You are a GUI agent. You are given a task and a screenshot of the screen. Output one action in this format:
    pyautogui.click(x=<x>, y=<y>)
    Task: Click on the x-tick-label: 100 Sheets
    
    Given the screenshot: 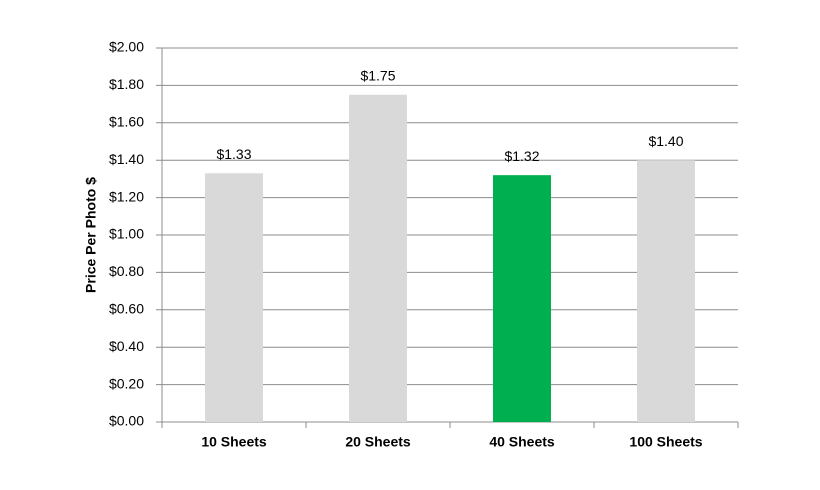 What is the action you would take?
    pyautogui.click(x=665, y=442)
    